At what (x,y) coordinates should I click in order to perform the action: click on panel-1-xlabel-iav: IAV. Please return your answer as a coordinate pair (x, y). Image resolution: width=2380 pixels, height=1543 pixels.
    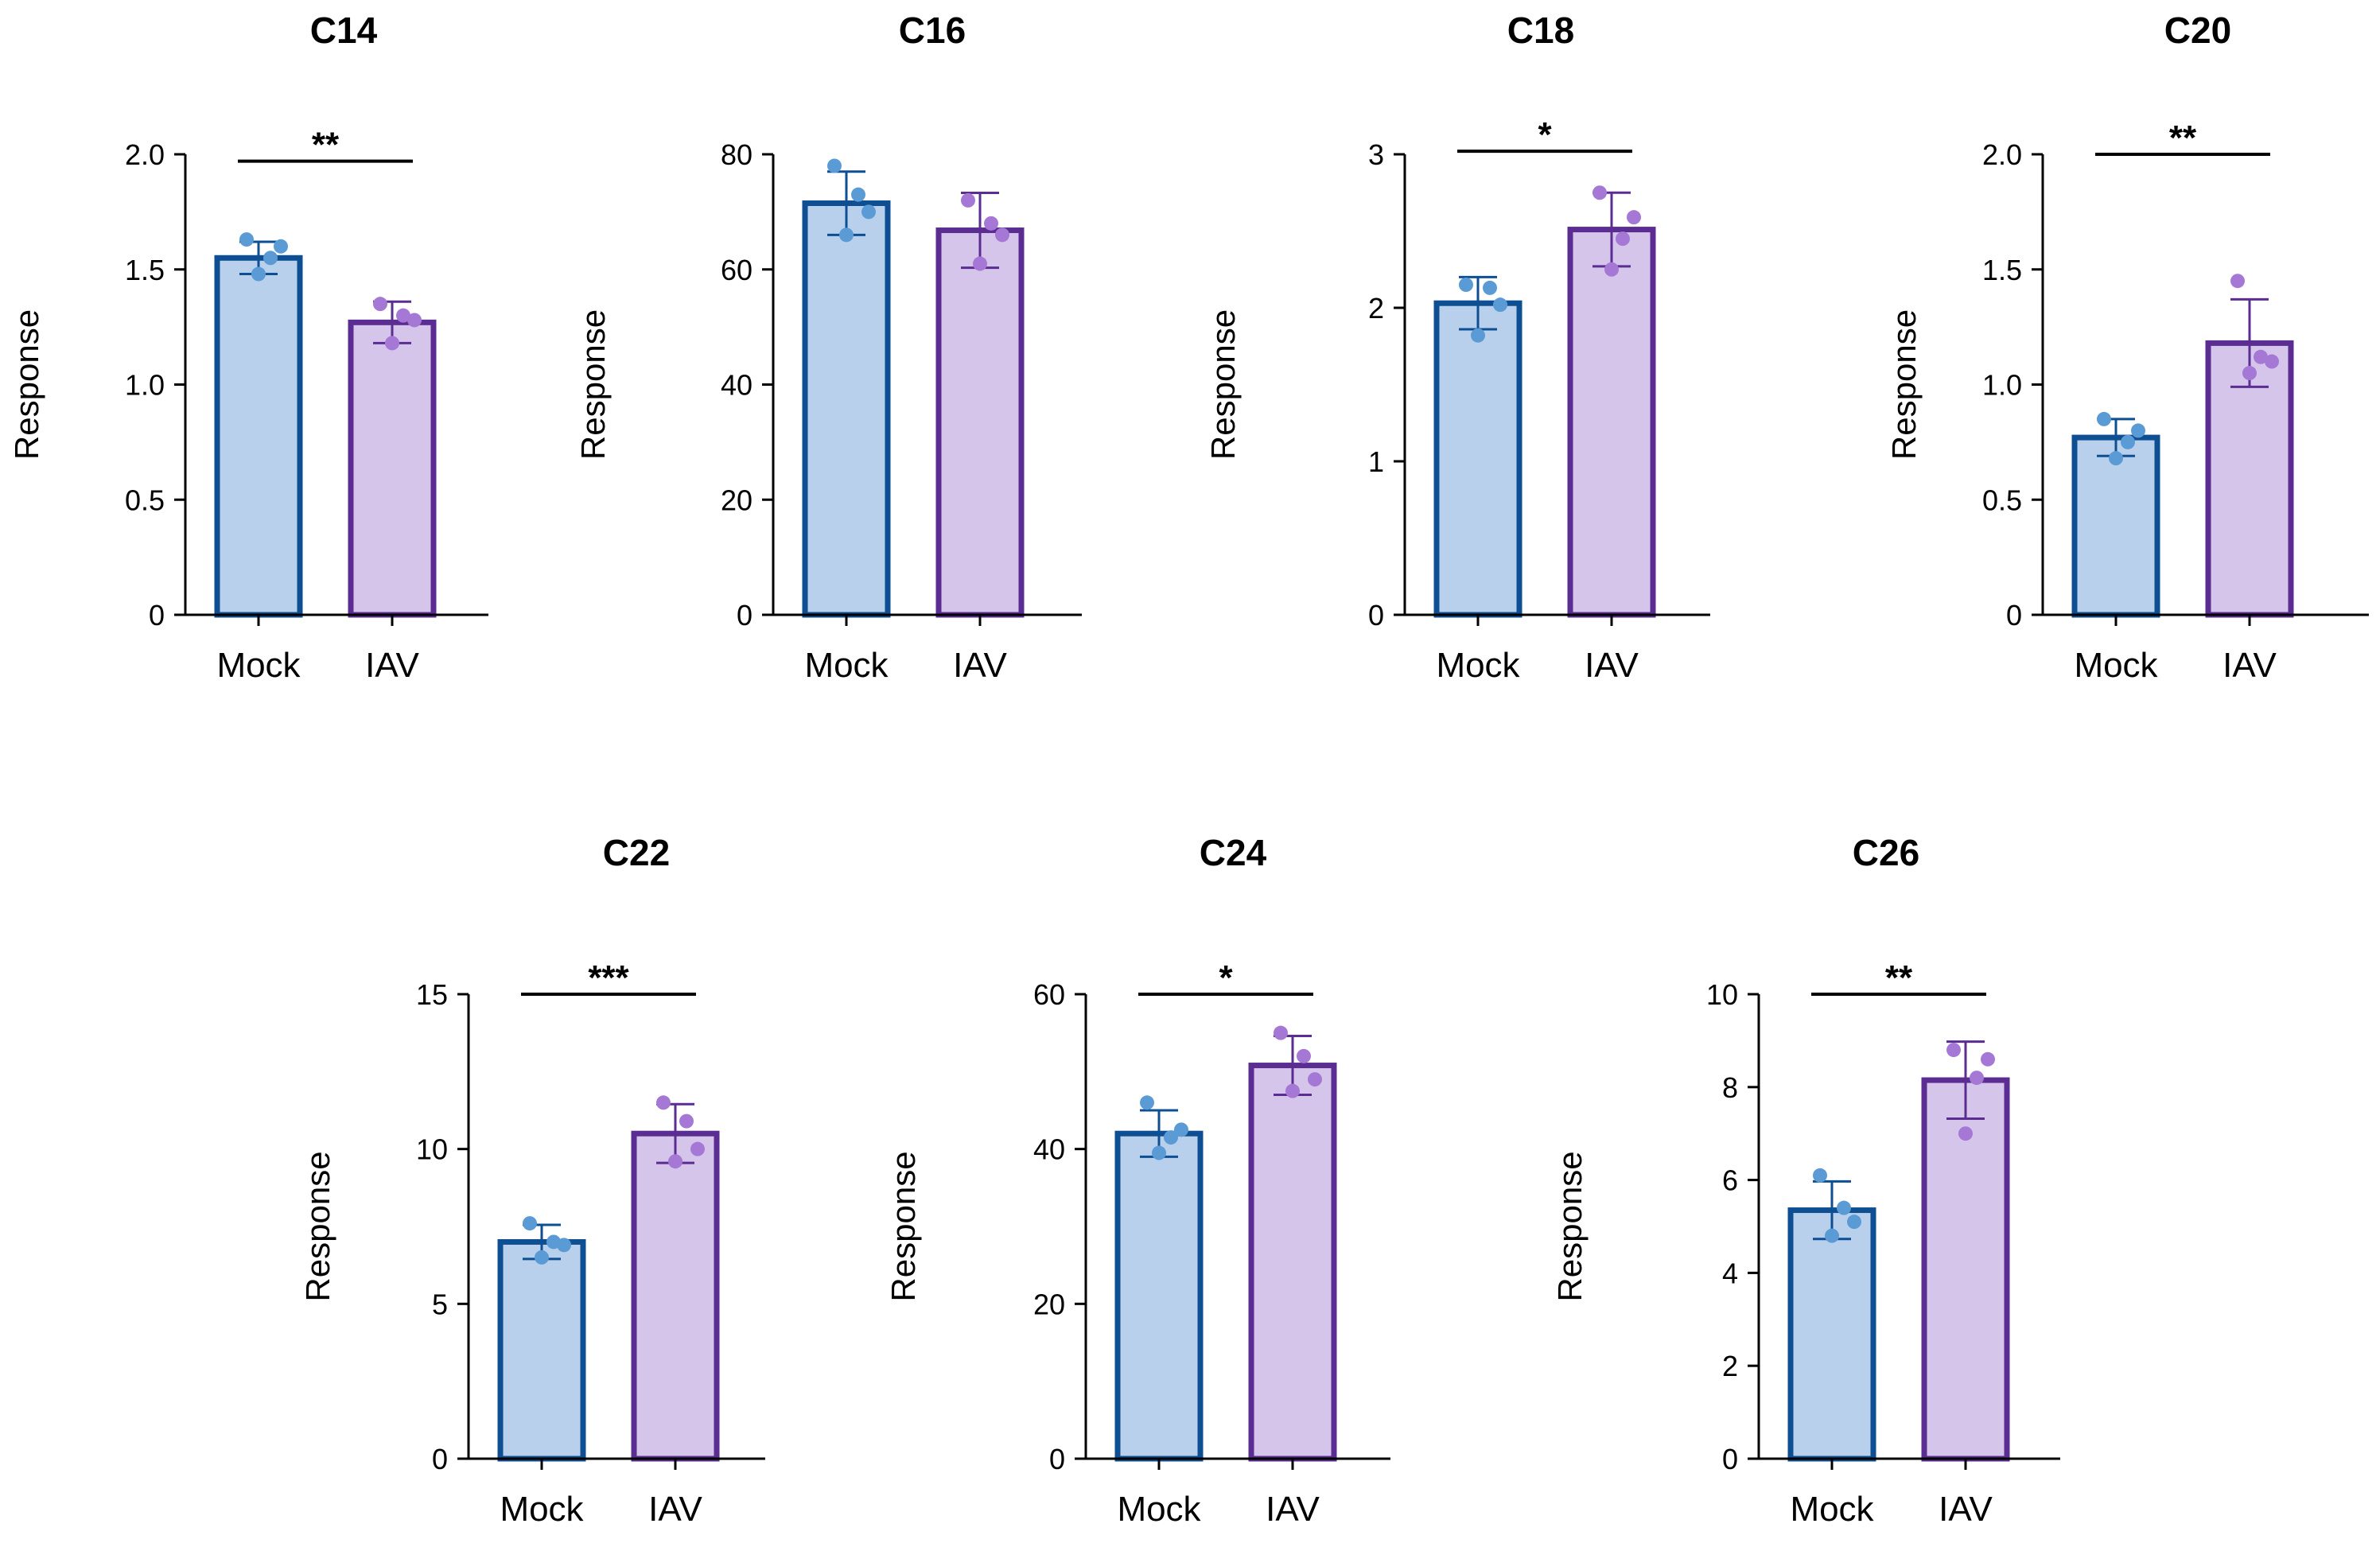
    Looking at the image, I should click on (392, 665).